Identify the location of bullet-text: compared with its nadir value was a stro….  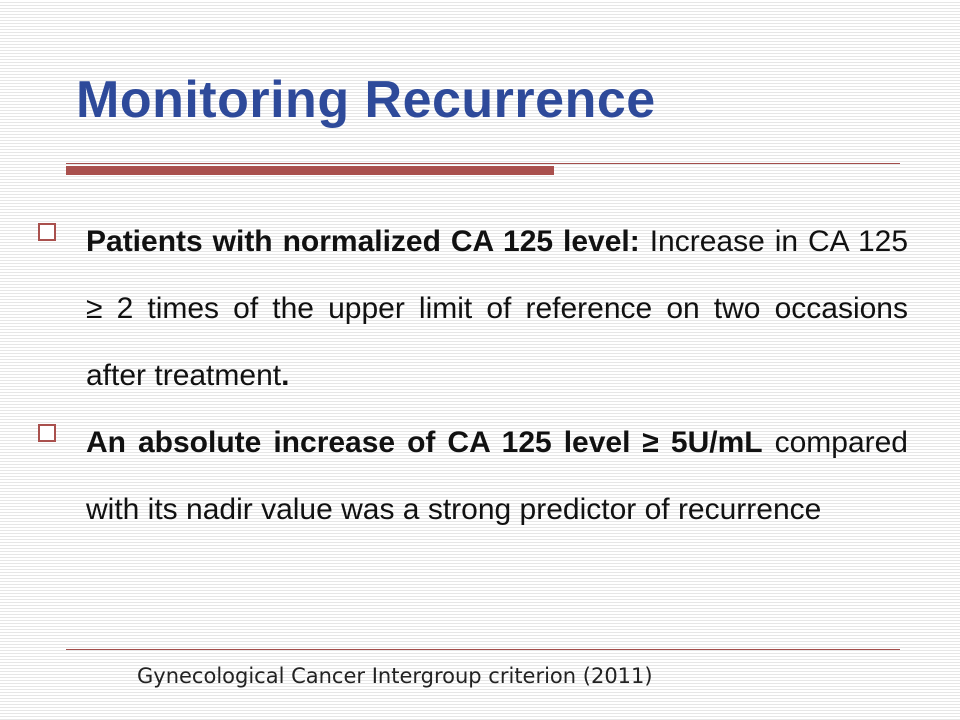
(497, 476).